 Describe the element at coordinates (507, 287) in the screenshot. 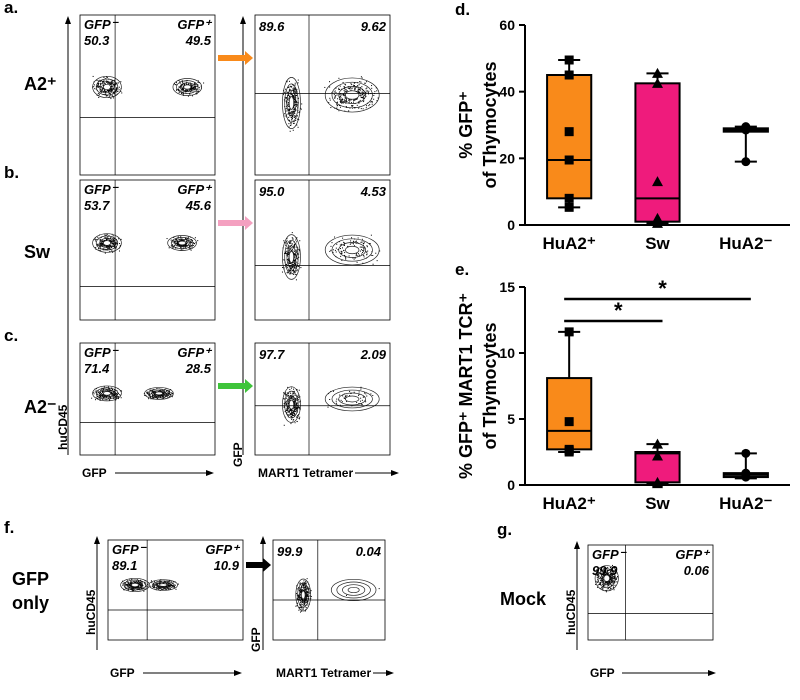

I see `y-tick-label: 15` at that location.